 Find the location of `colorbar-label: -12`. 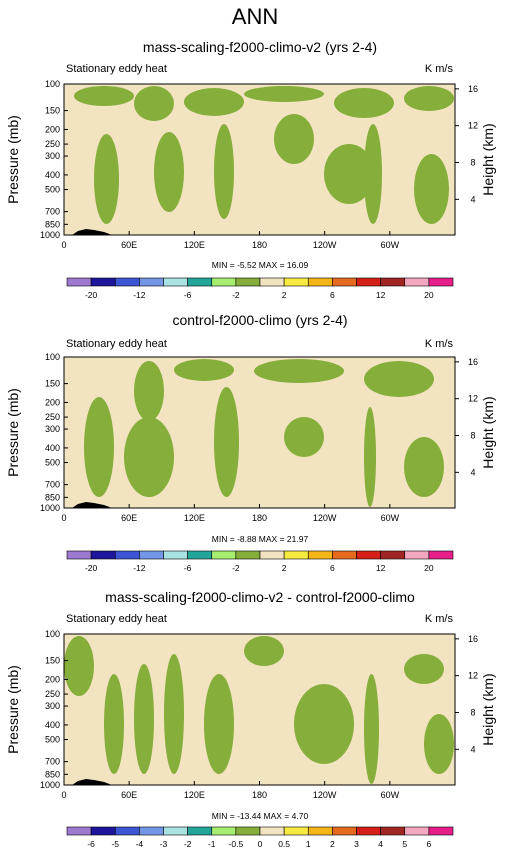

colorbar-label: -12 is located at coordinates (139, 295).